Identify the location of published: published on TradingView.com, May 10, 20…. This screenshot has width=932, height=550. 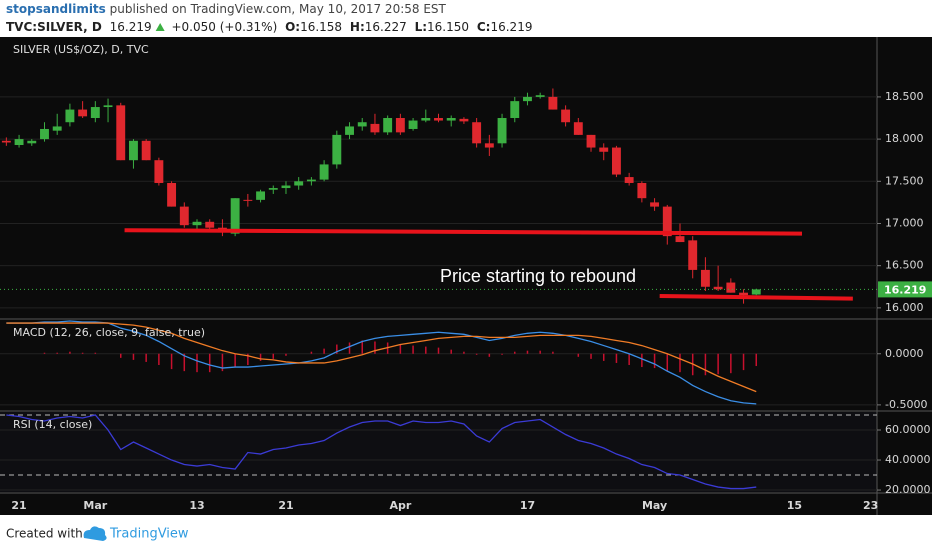
(278, 9).